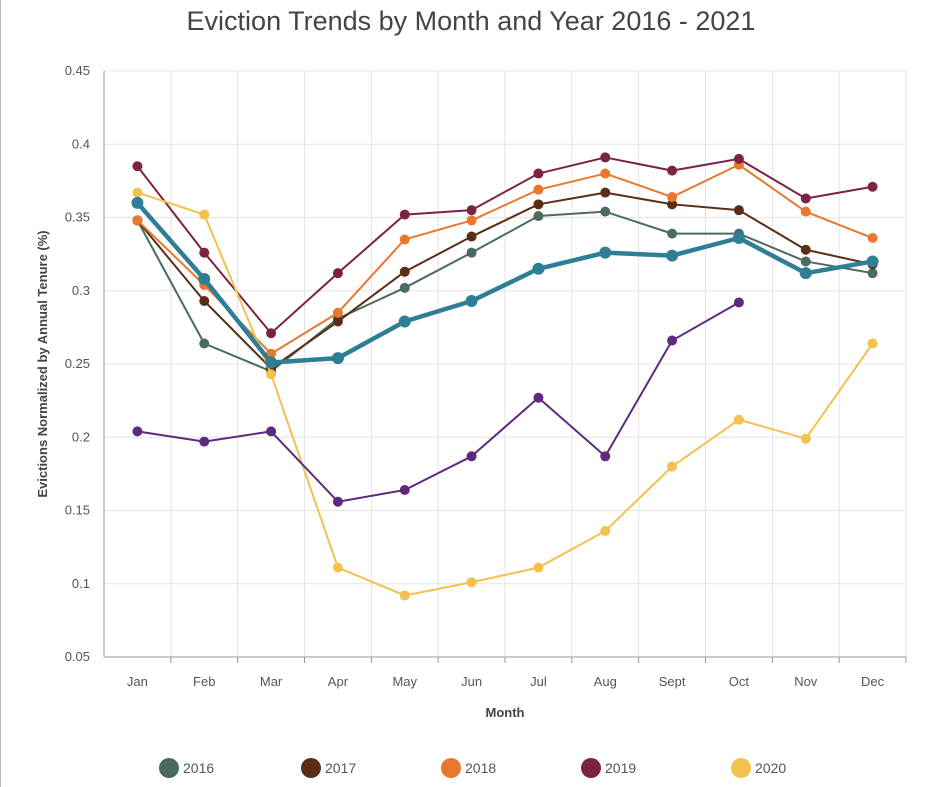 This screenshot has height=787, width=940. Describe the element at coordinates (271, 681) in the screenshot. I see `x-tick-label: Mar` at that location.